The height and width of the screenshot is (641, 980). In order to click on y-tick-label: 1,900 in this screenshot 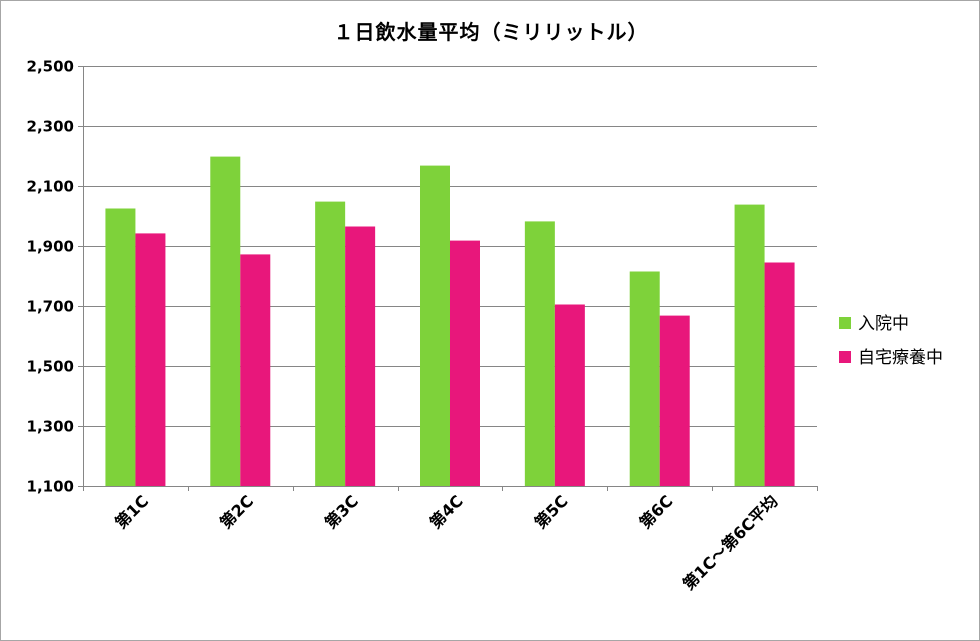, I will do `click(50, 247)`.